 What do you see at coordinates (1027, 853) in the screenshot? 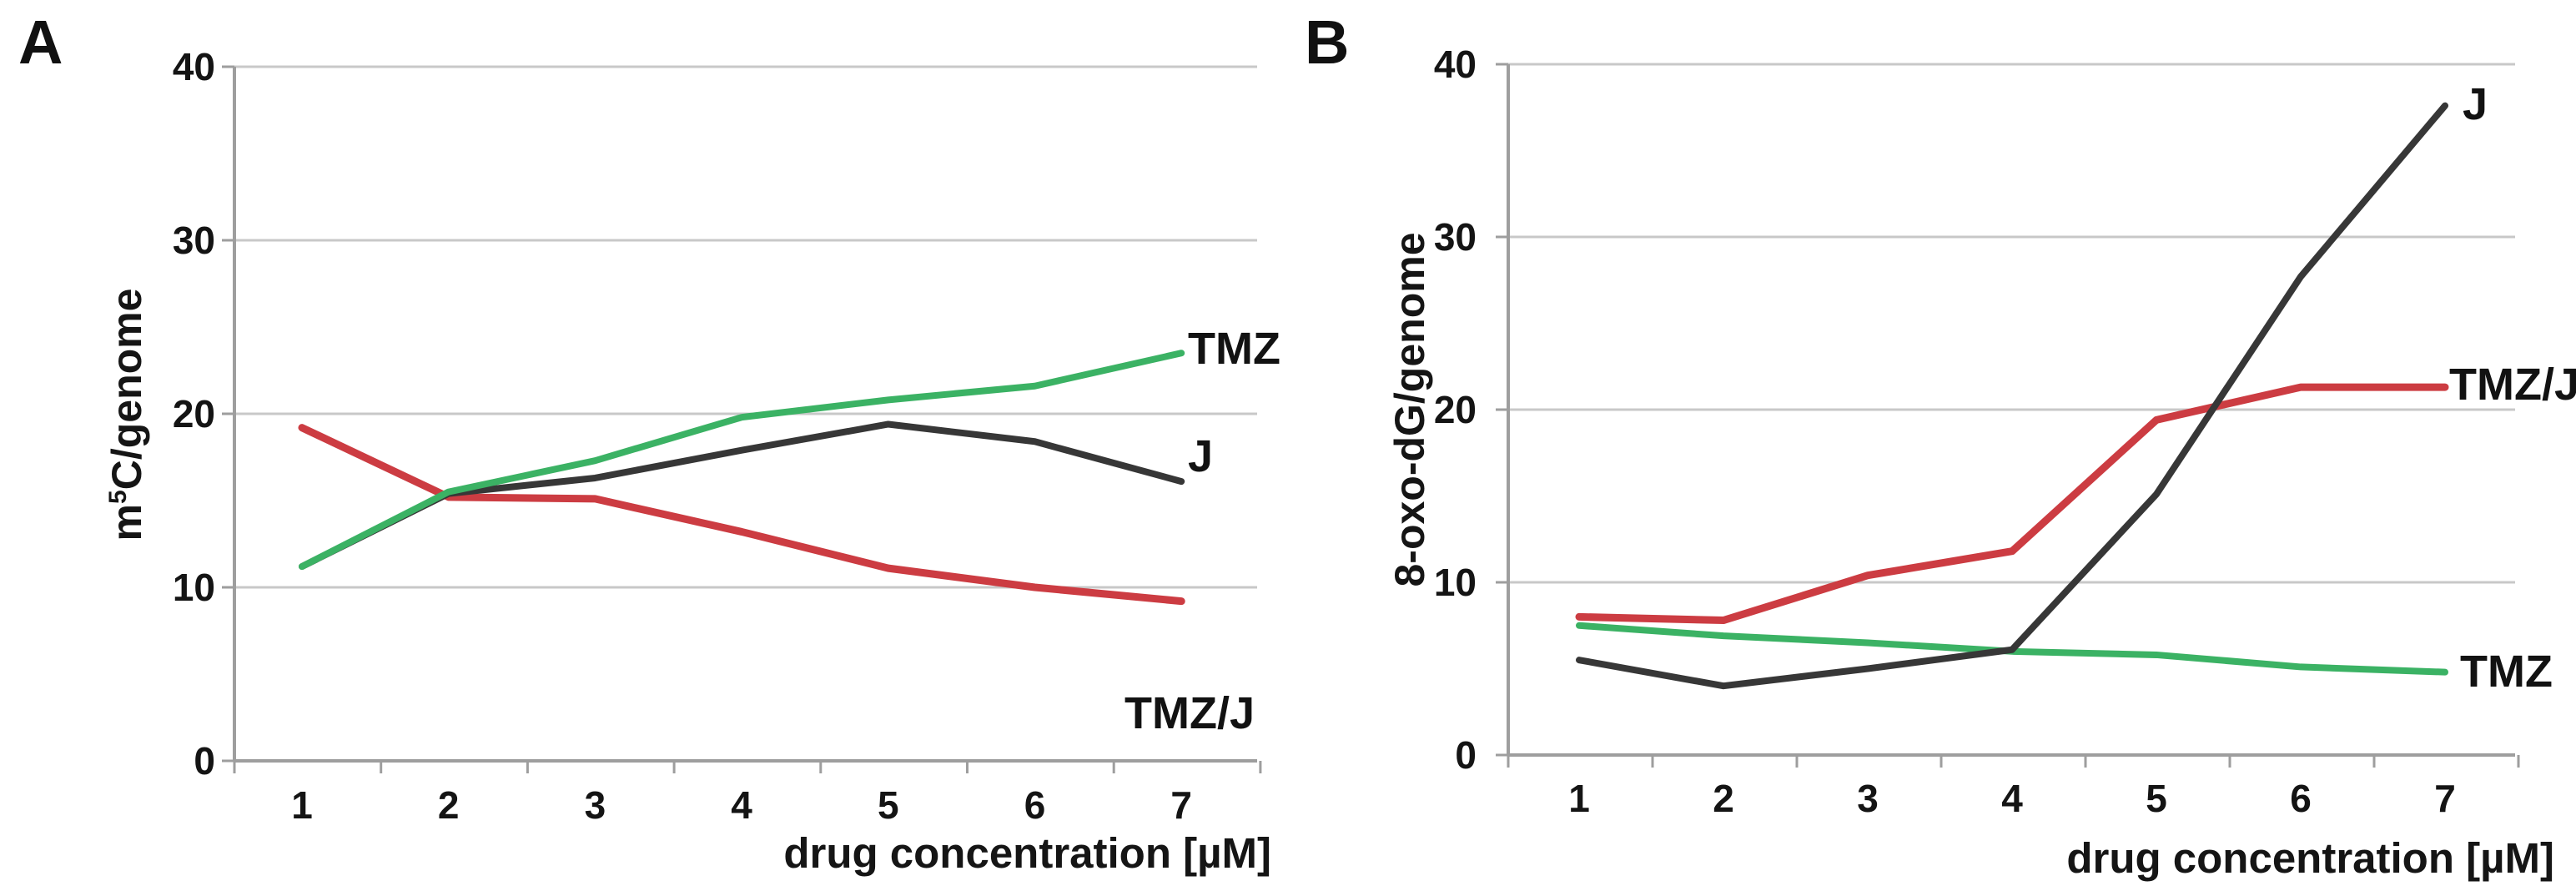
I see `panel-a-x-axis-title: drug concentration [µM]` at bounding box center [1027, 853].